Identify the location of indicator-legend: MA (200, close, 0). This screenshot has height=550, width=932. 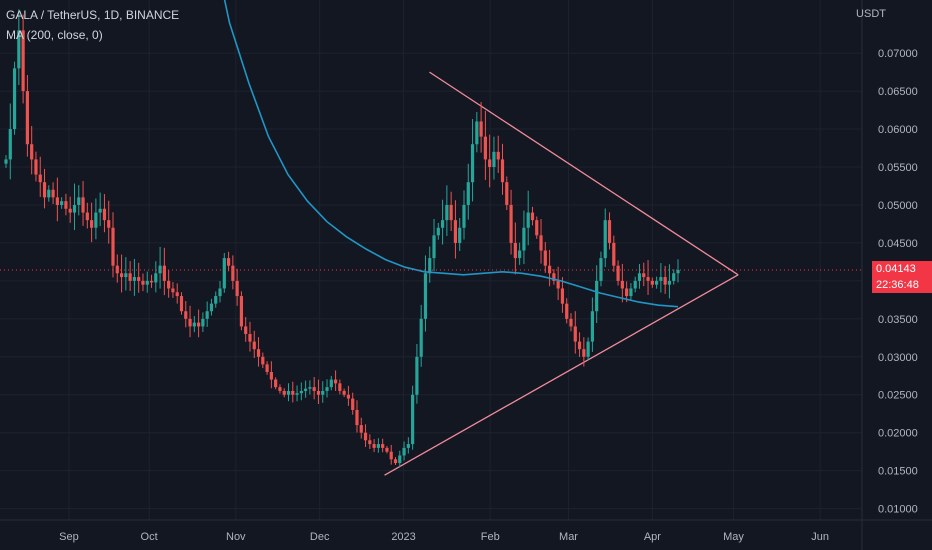
(54, 35).